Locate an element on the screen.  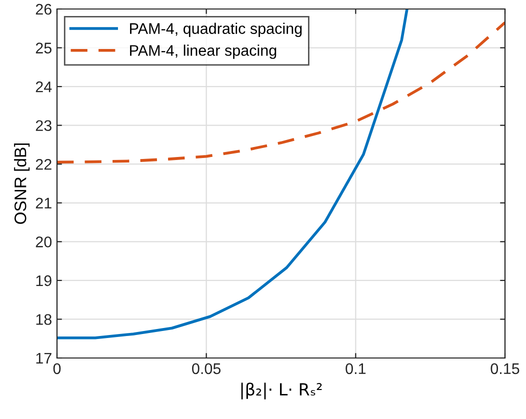
x-tick-label: 0 is located at coordinates (57, 368).